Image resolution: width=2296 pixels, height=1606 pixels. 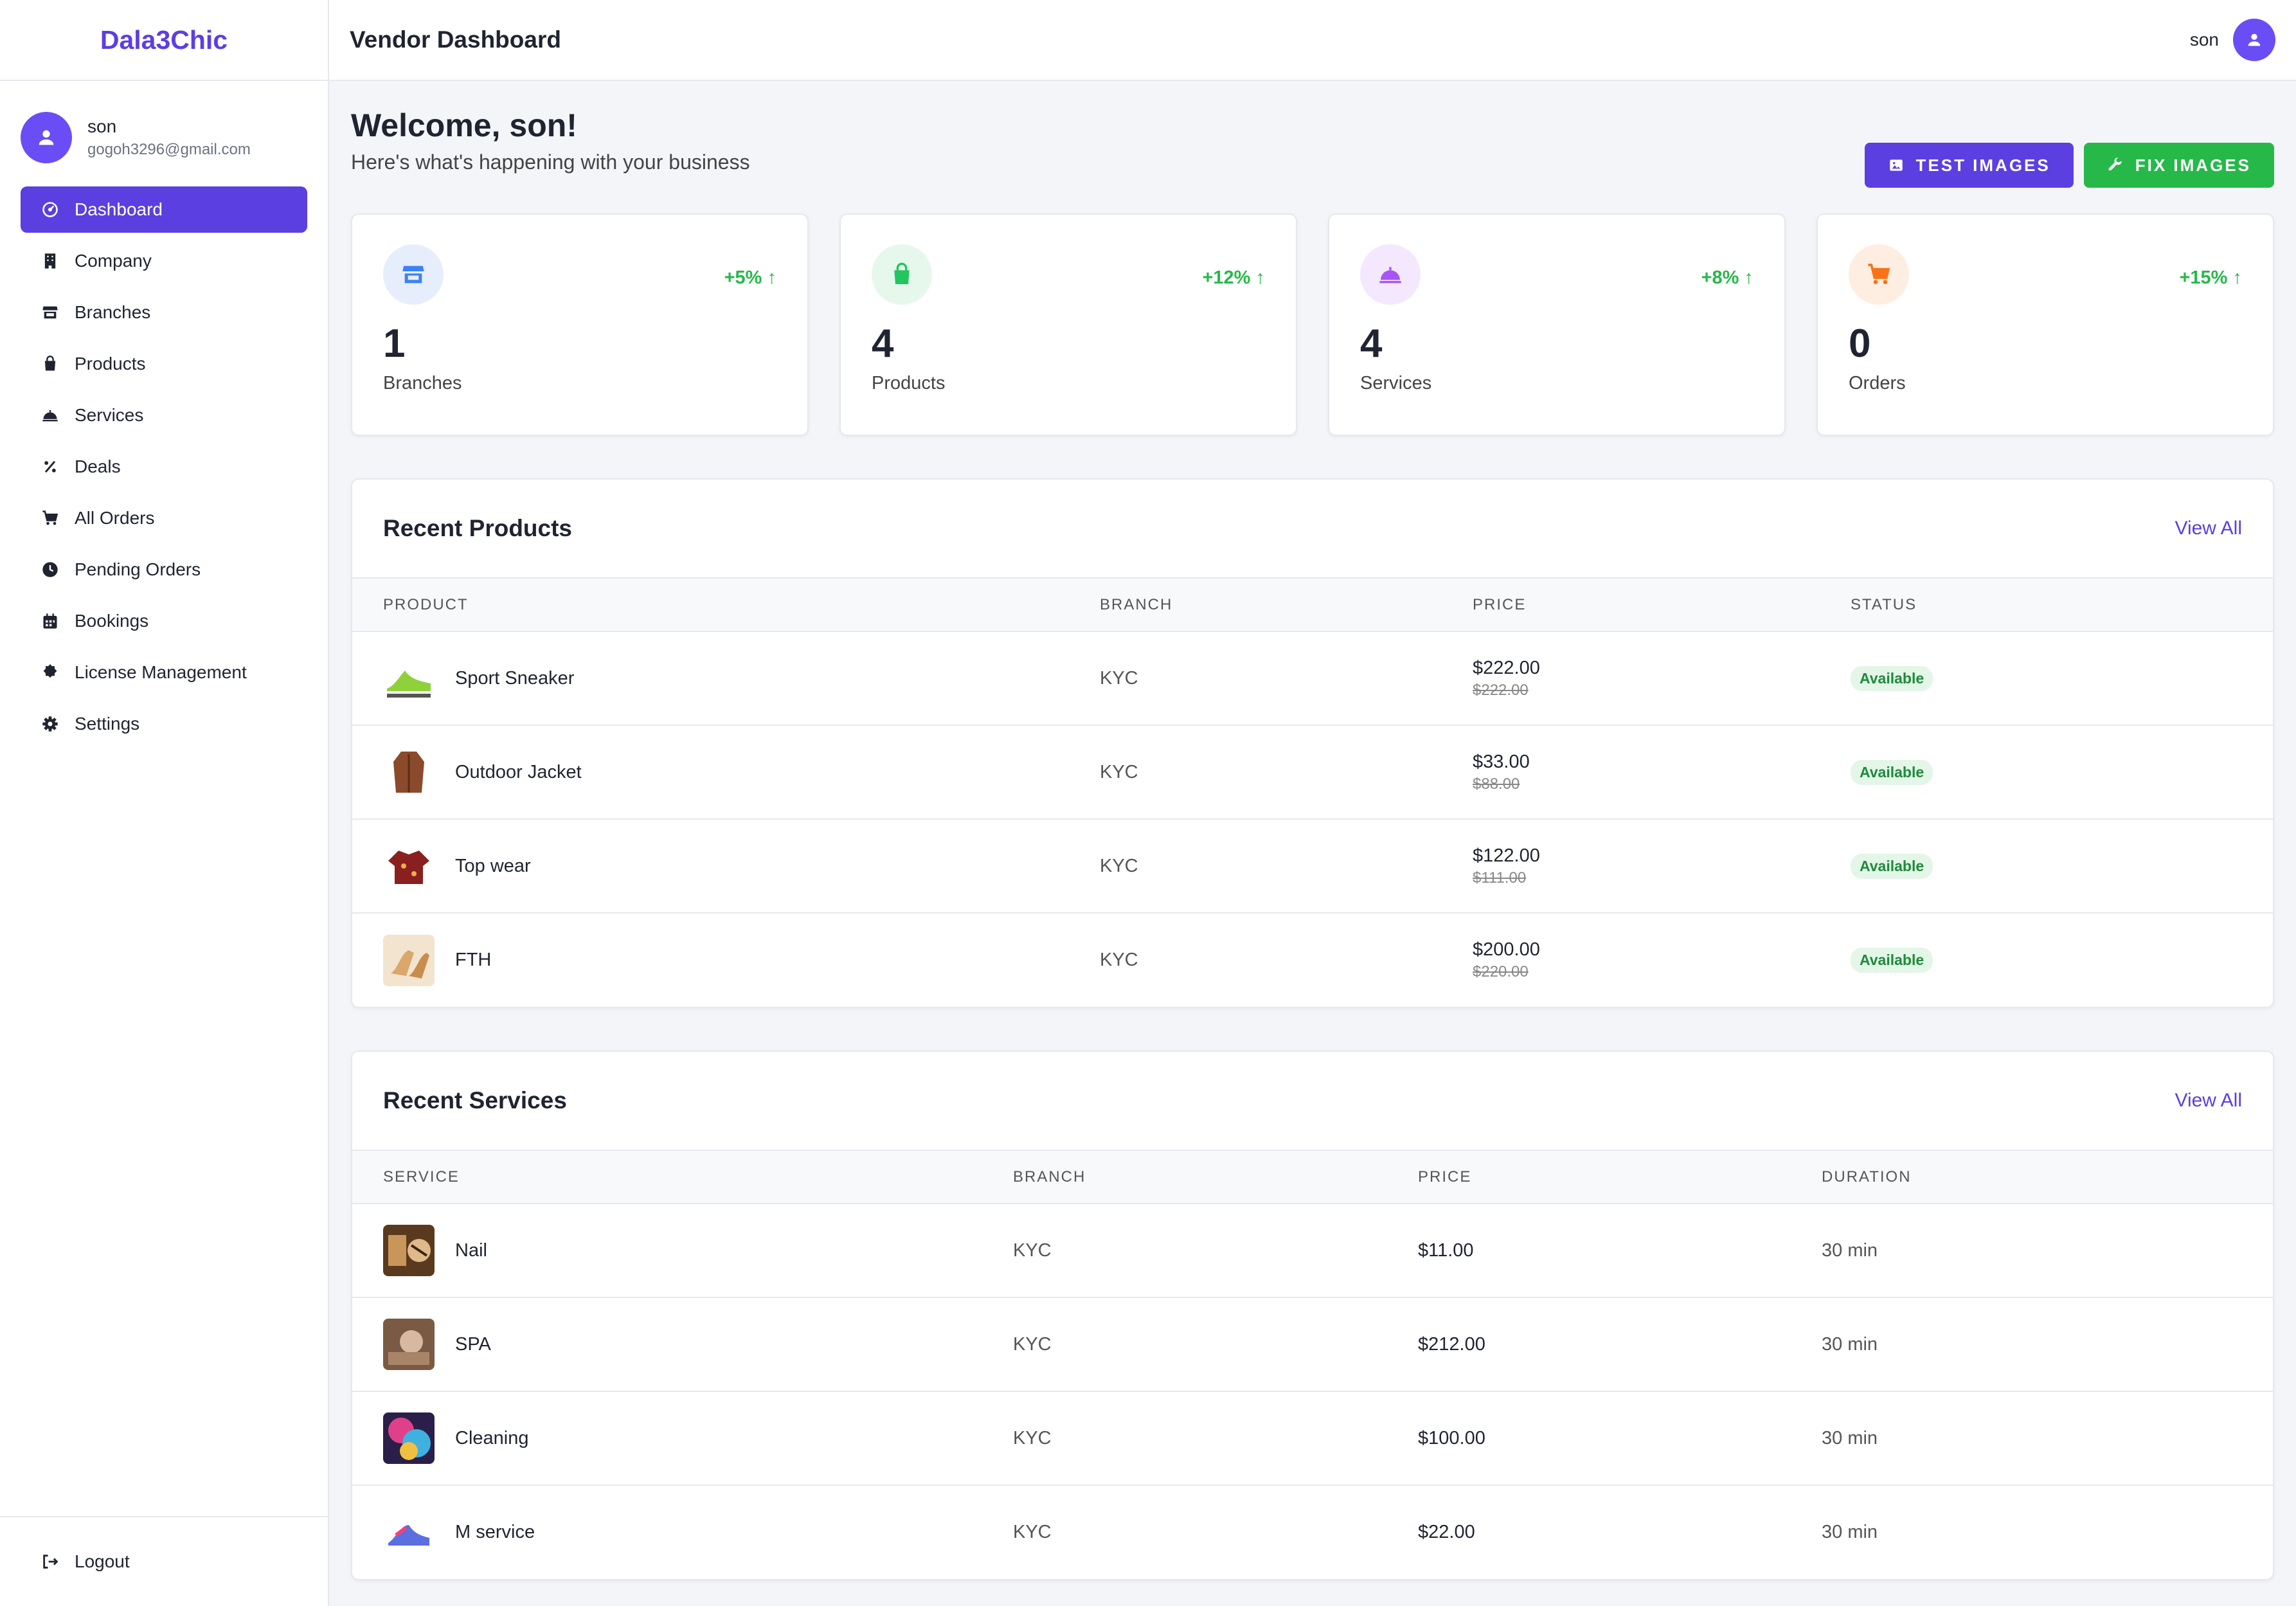 What do you see at coordinates (1312, 1532) in the screenshot?
I see `table-row: M service KYC $22.00 30 min` at bounding box center [1312, 1532].